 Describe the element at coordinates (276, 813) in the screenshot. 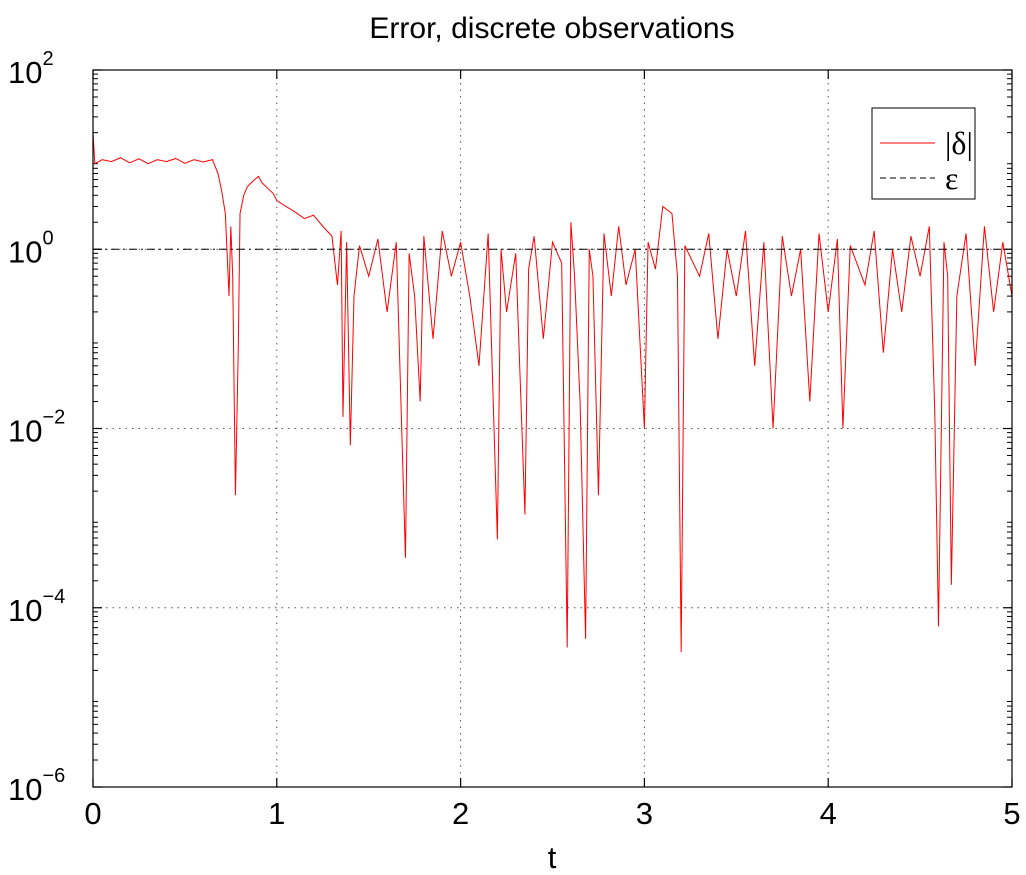

I see `x-tick-label: 1` at that location.